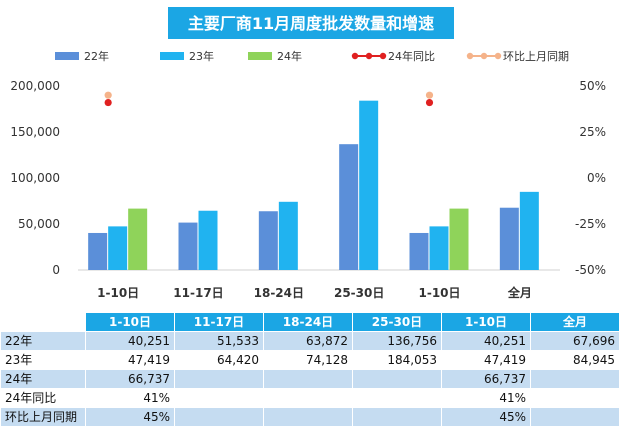 This screenshot has height=429, width=620. What do you see at coordinates (592, 132) in the screenshot?
I see `y2-tick-label: 25%` at bounding box center [592, 132].